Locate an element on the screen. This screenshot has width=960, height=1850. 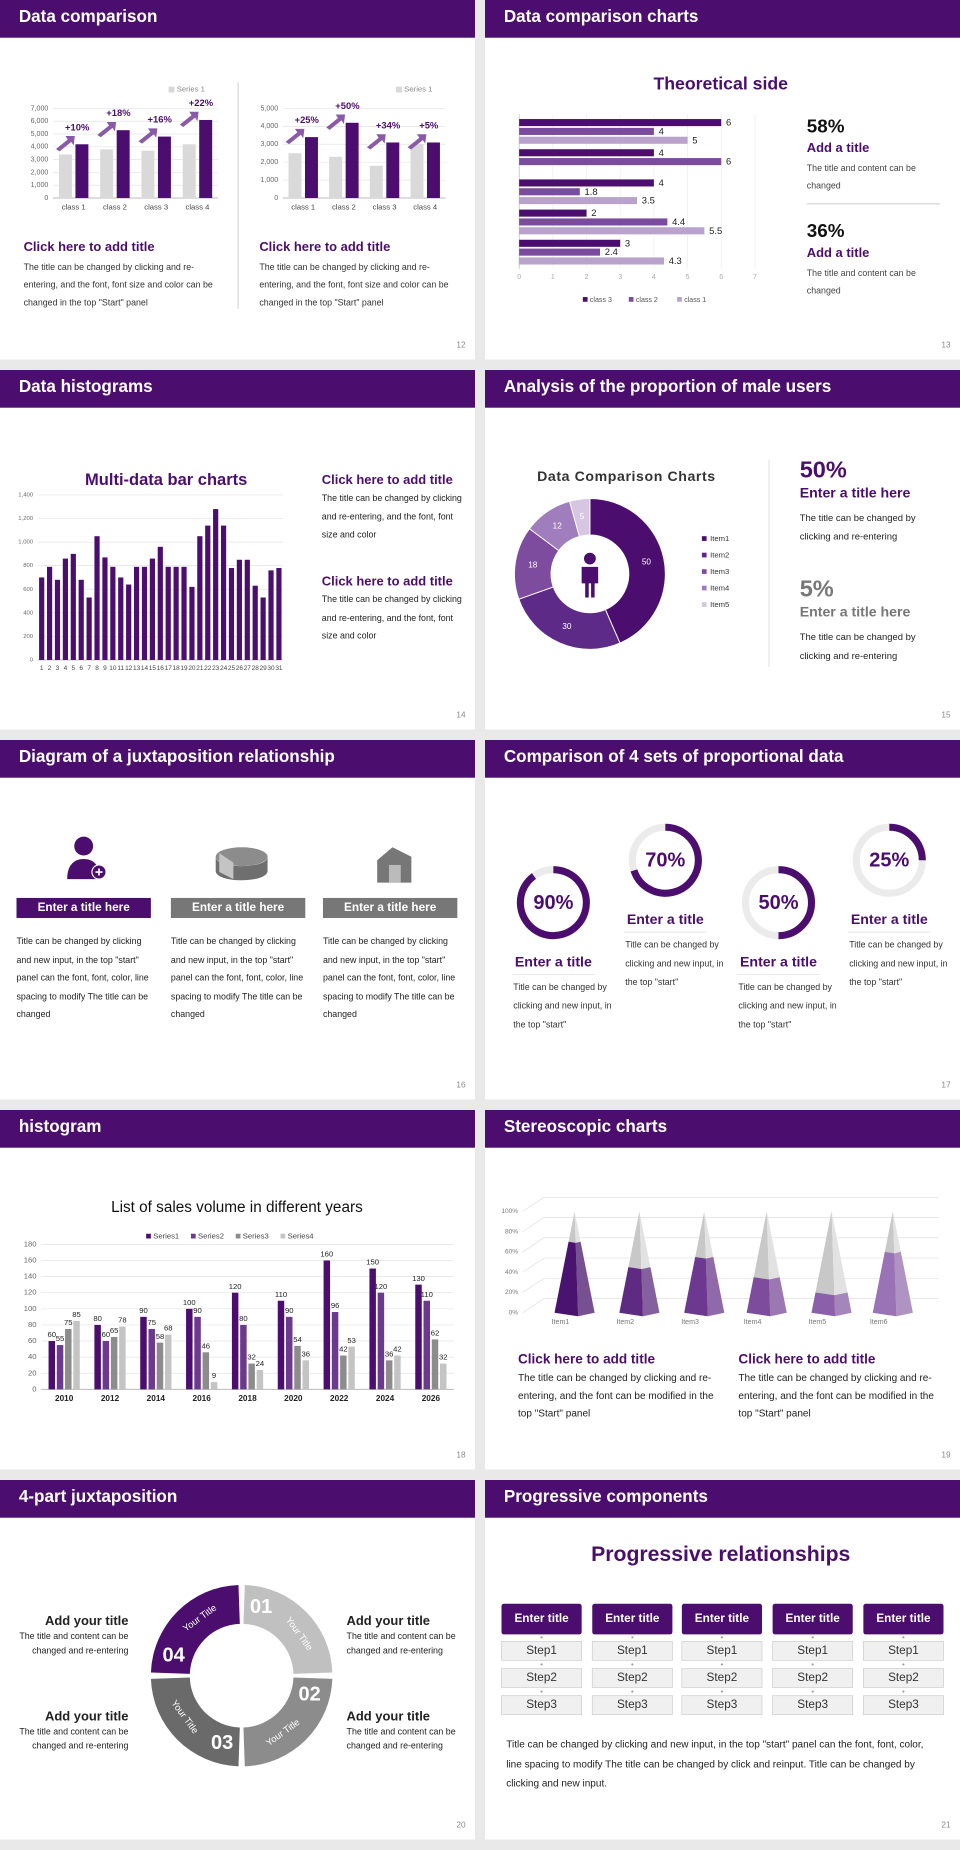
item-title: Add your title is located at coordinates (388, 1715).